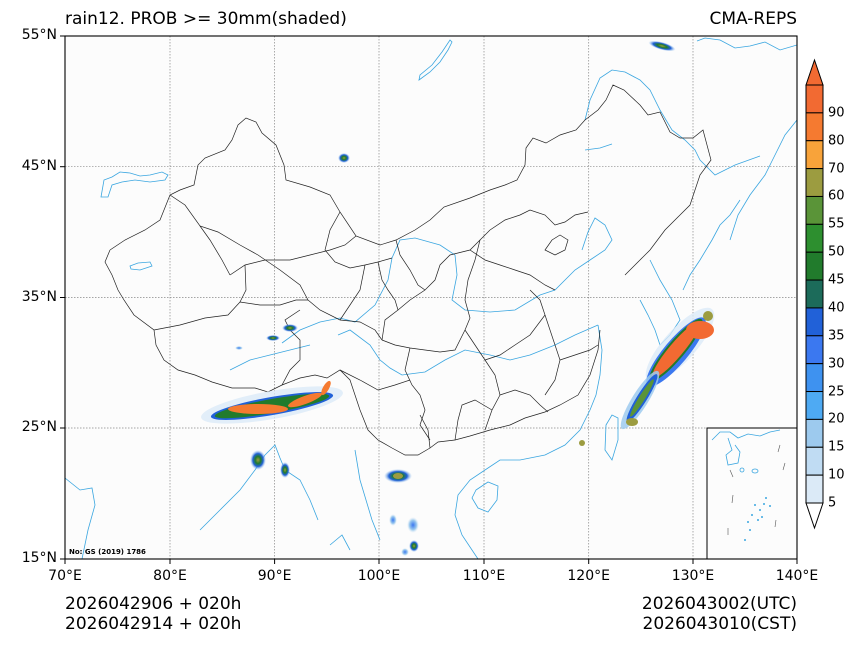 The height and width of the screenshot is (647, 860). Describe the element at coordinates (153, 604) in the screenshot. I see `init-time-utc: 2026042906 + 020h` at that location.